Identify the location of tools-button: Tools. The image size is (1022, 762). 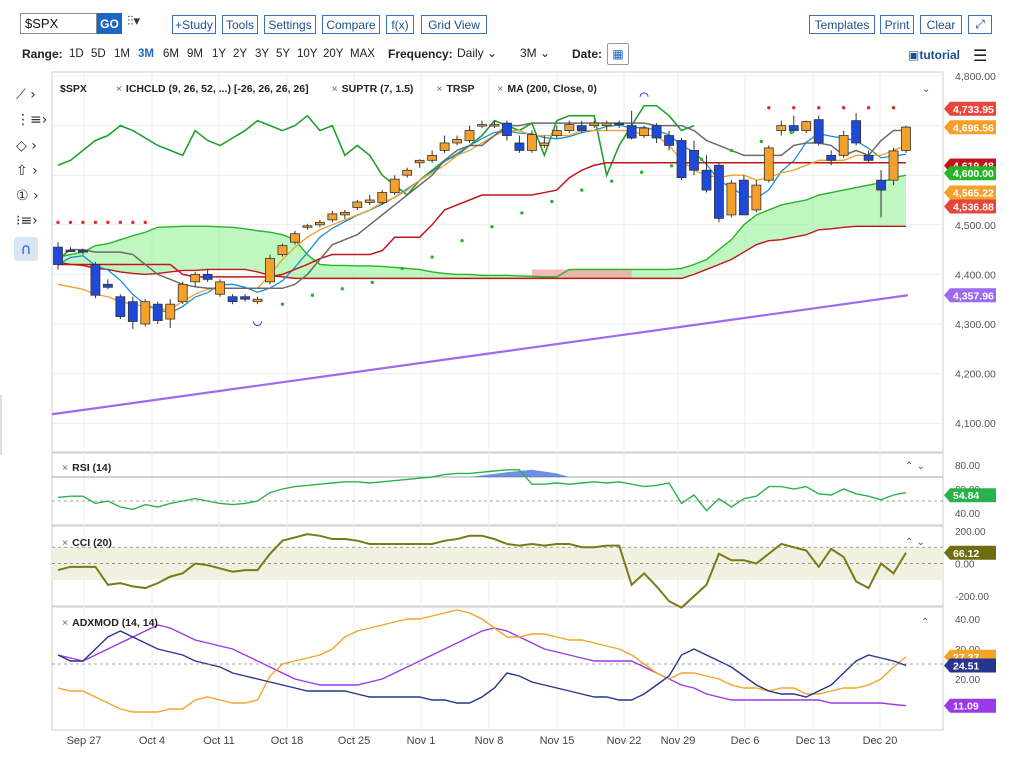
(240, 24).